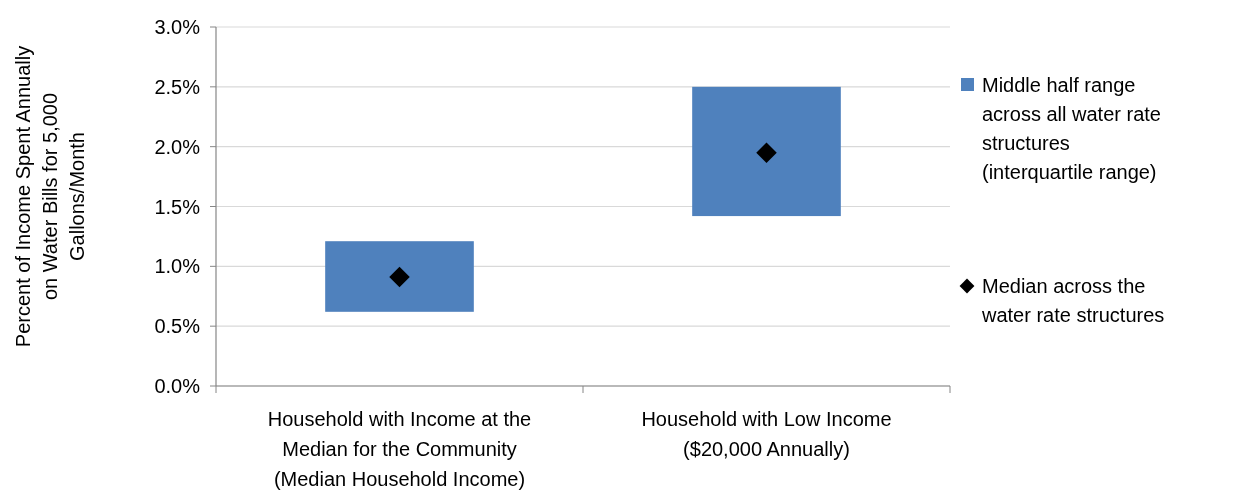 Image resolution: width=1238 pixels, height=491 pixels. Describe the element at coordinates (399, 449) in the screenshot. I see `x-tick-label: Household with Income at the Median for the Community (Median Household Income)` at that location.